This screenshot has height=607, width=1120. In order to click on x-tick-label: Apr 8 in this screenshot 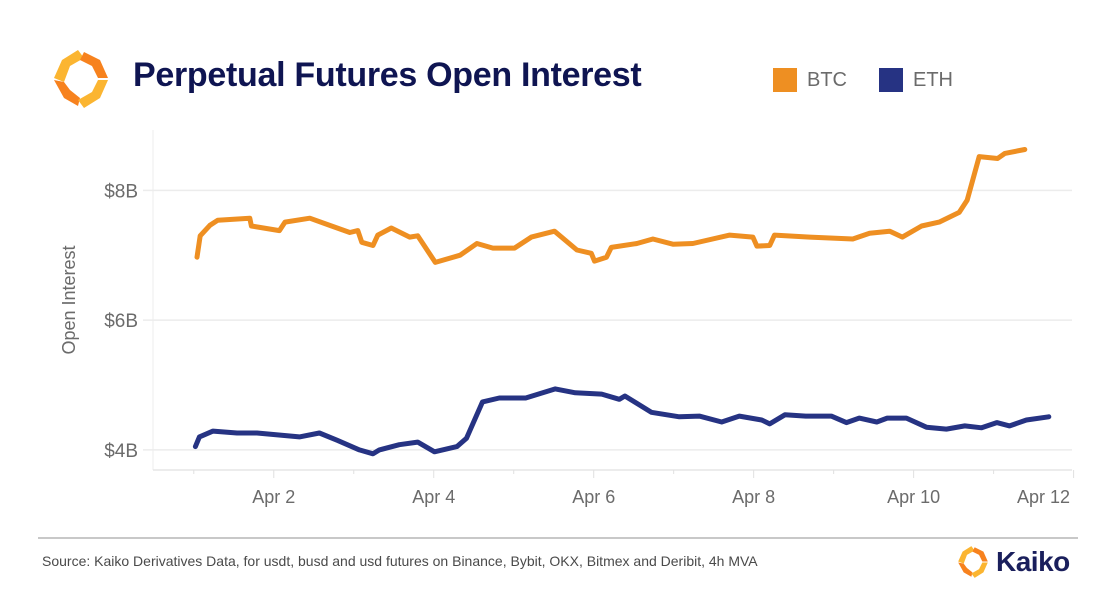, I will do `click(753, 497)`.